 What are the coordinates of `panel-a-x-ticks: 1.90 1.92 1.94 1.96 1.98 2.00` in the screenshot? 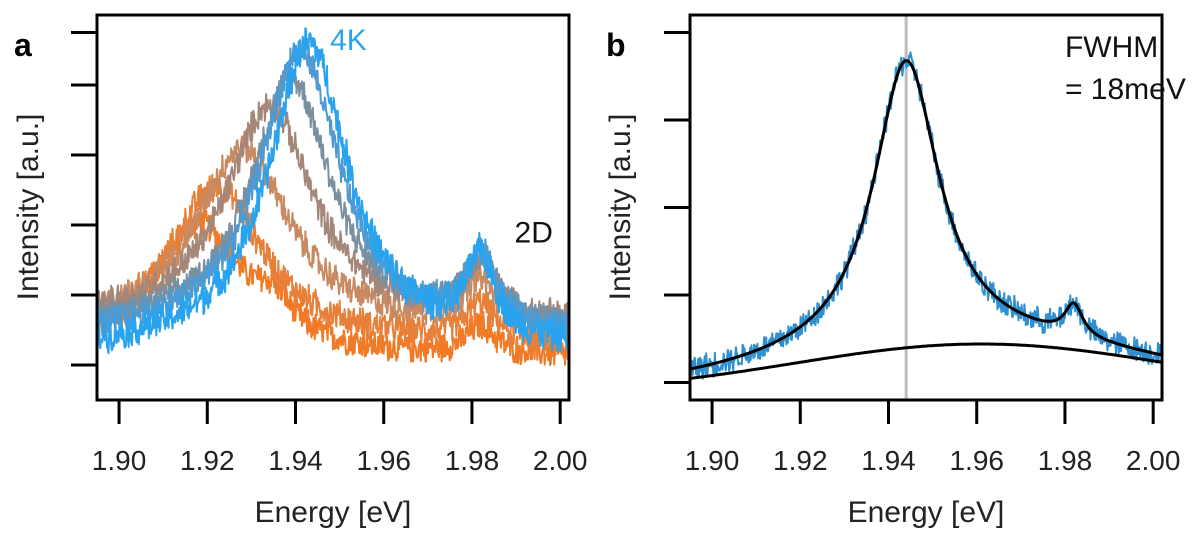 It's located at (340, 438).